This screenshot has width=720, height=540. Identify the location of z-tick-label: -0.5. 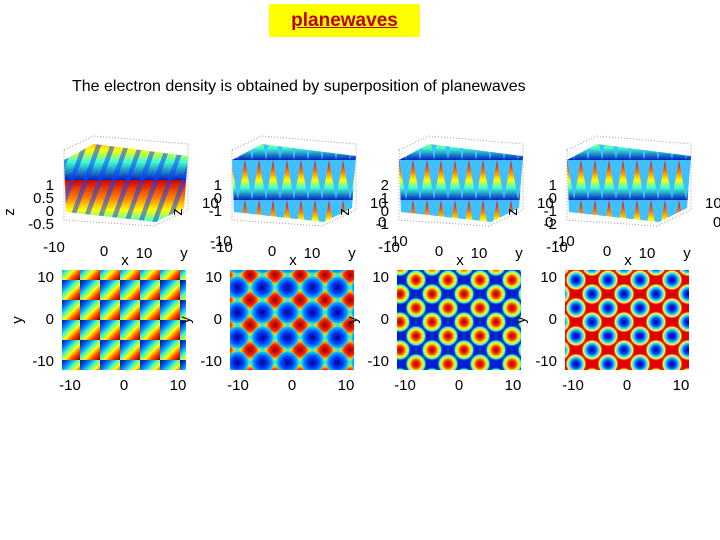
(41, 224).